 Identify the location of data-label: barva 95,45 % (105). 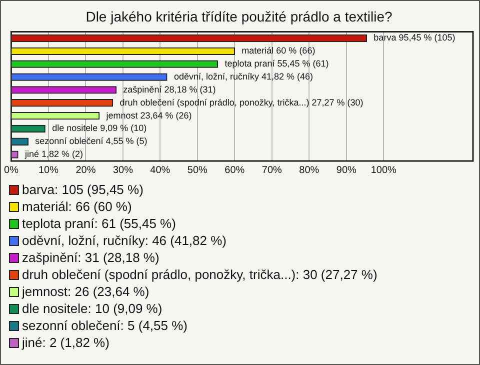
(415, 37).